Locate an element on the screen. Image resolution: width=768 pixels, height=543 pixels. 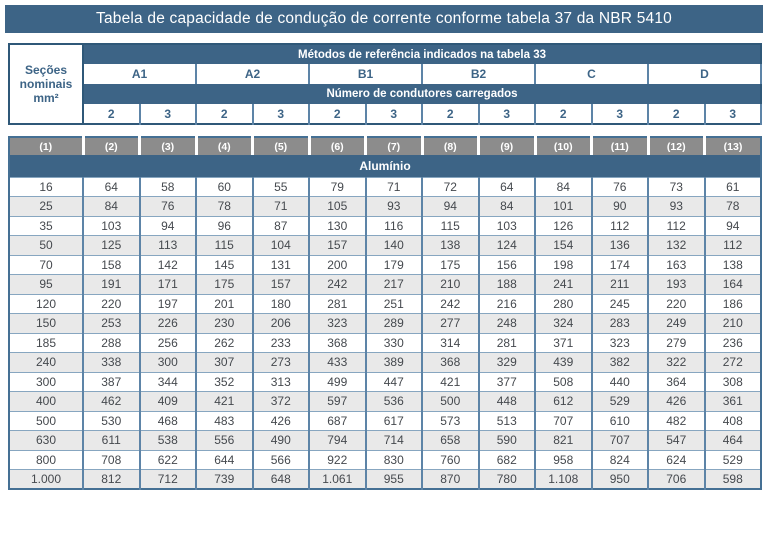
capacity-value-cell: 821 is located at coordinates (563, 440).